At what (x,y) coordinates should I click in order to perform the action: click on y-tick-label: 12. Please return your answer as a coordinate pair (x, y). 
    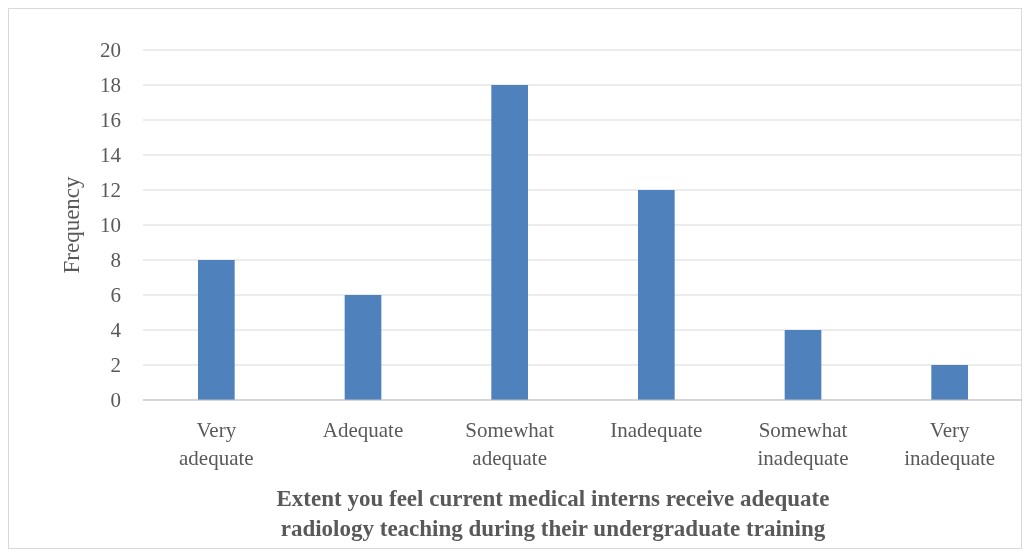
    Looking at the image, I should click on (110, 190).